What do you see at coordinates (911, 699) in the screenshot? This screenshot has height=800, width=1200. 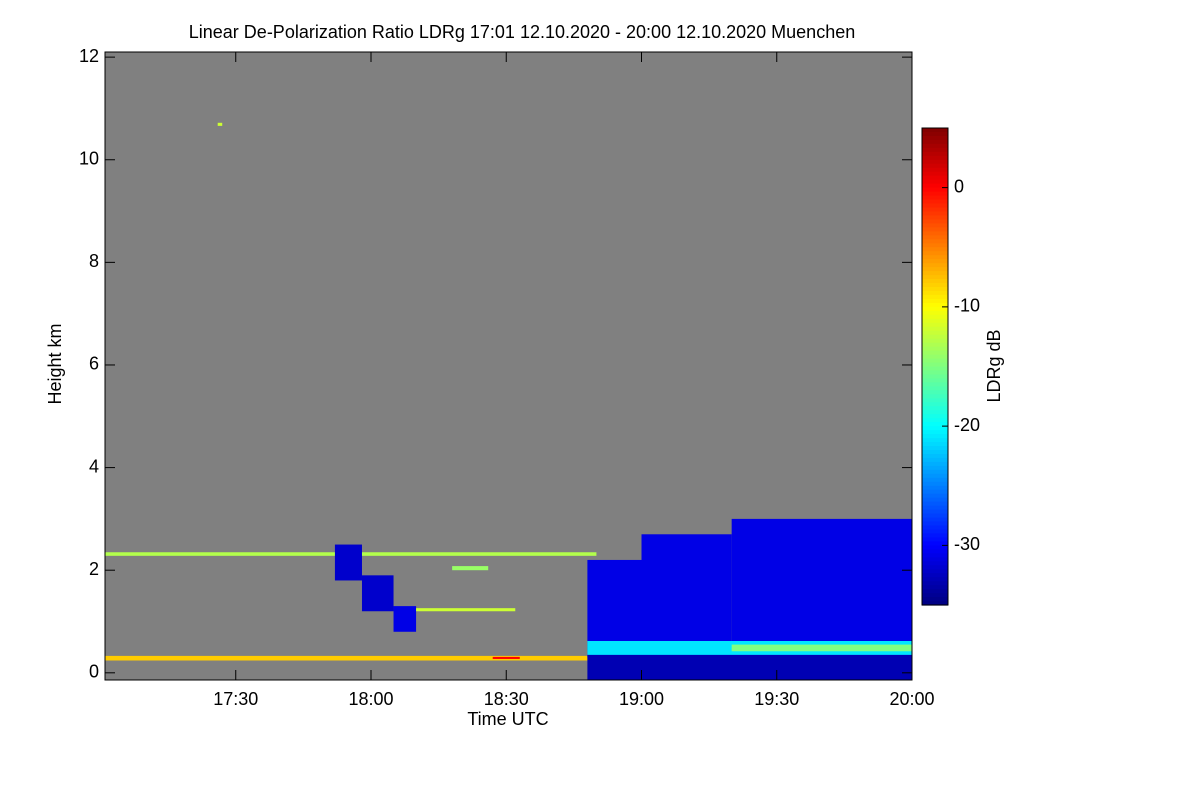 I see `x-tick-label: 20:00` at bounding box center [911, 699].